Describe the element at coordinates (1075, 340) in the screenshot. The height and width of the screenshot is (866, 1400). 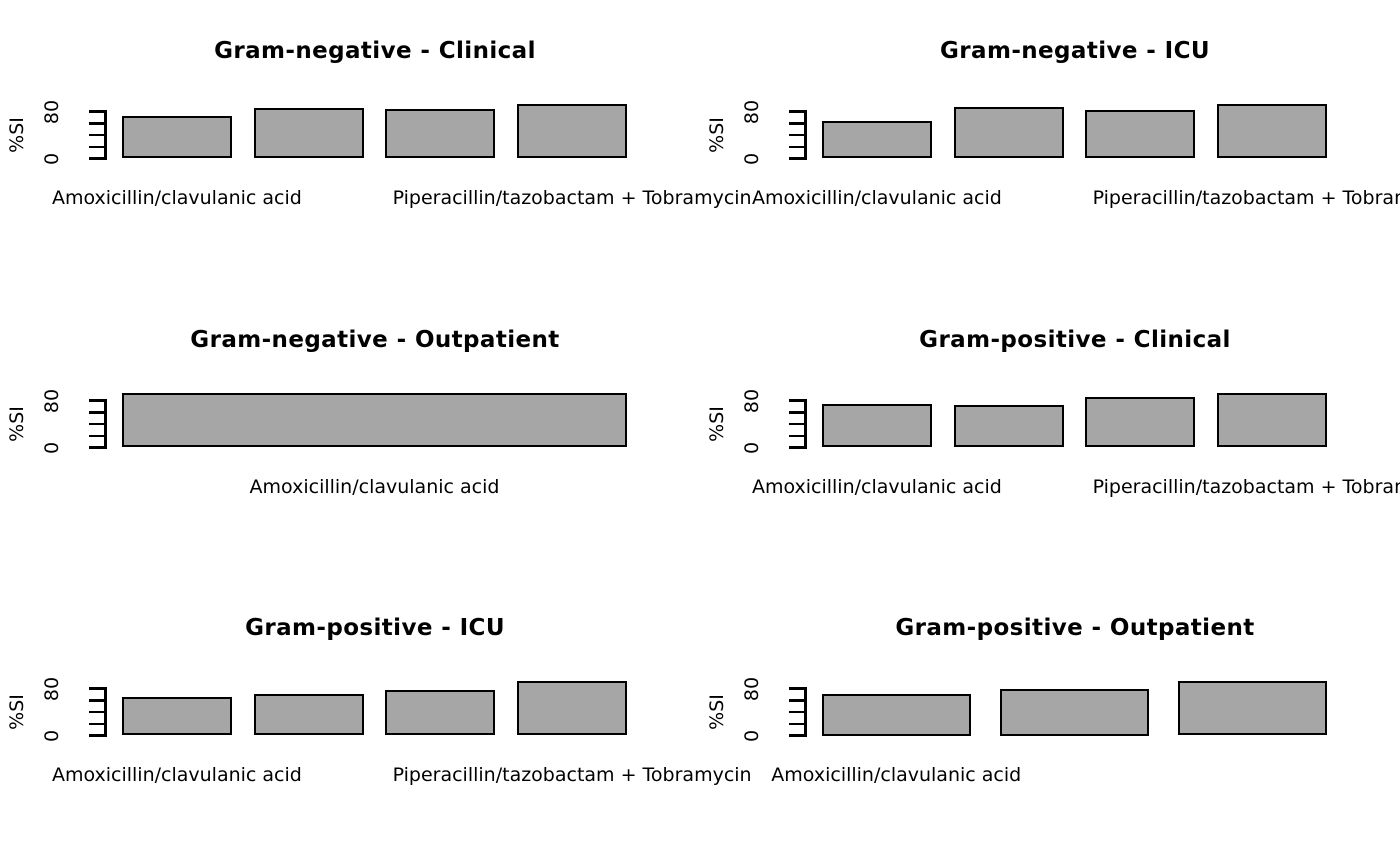
I see `chart-title: Gram-positive - Clinical` at that location.